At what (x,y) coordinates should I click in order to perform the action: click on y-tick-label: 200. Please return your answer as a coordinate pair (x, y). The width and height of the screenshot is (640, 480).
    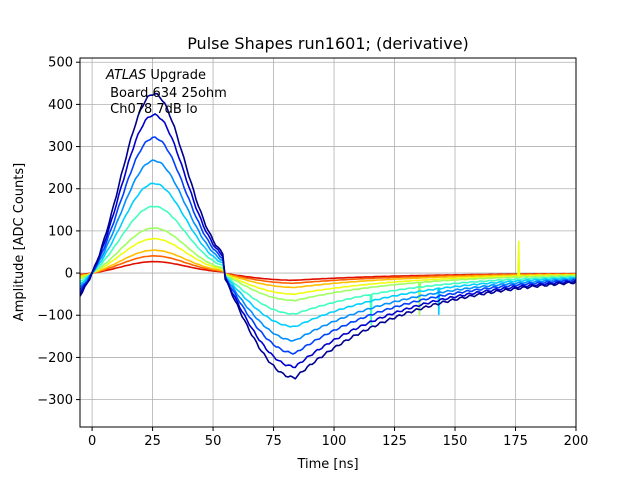
    Looking at the image, I should click on (60, 189).